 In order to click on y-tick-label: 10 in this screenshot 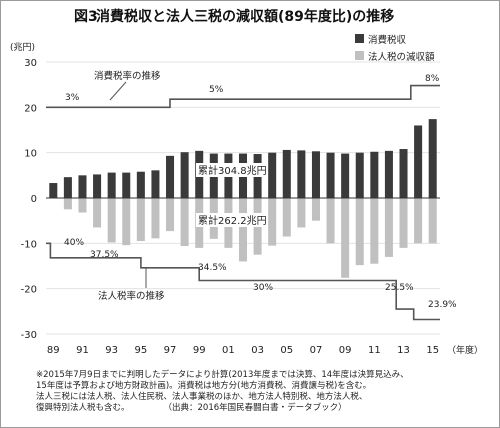, I will do `click(30, 154)`.